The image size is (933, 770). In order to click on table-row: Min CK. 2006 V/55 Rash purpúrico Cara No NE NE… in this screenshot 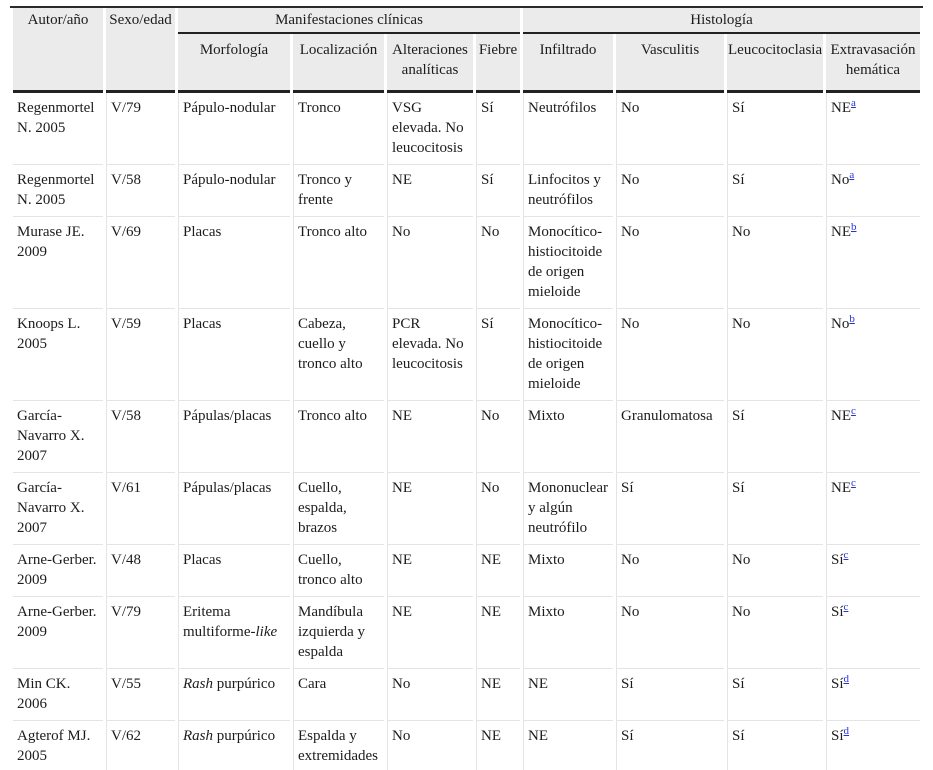, I will do `click(466, 695)`.